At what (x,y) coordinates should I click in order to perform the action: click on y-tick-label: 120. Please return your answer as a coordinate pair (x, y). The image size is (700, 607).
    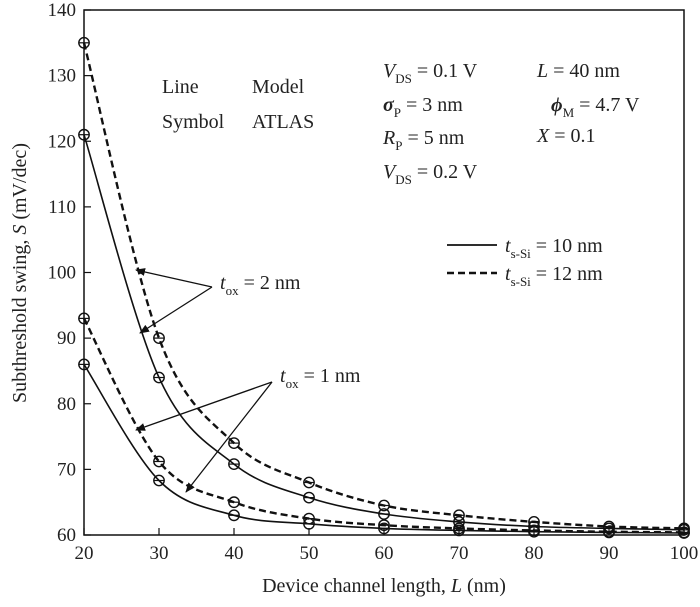
    Looking at the image, I should click on (62, 141).